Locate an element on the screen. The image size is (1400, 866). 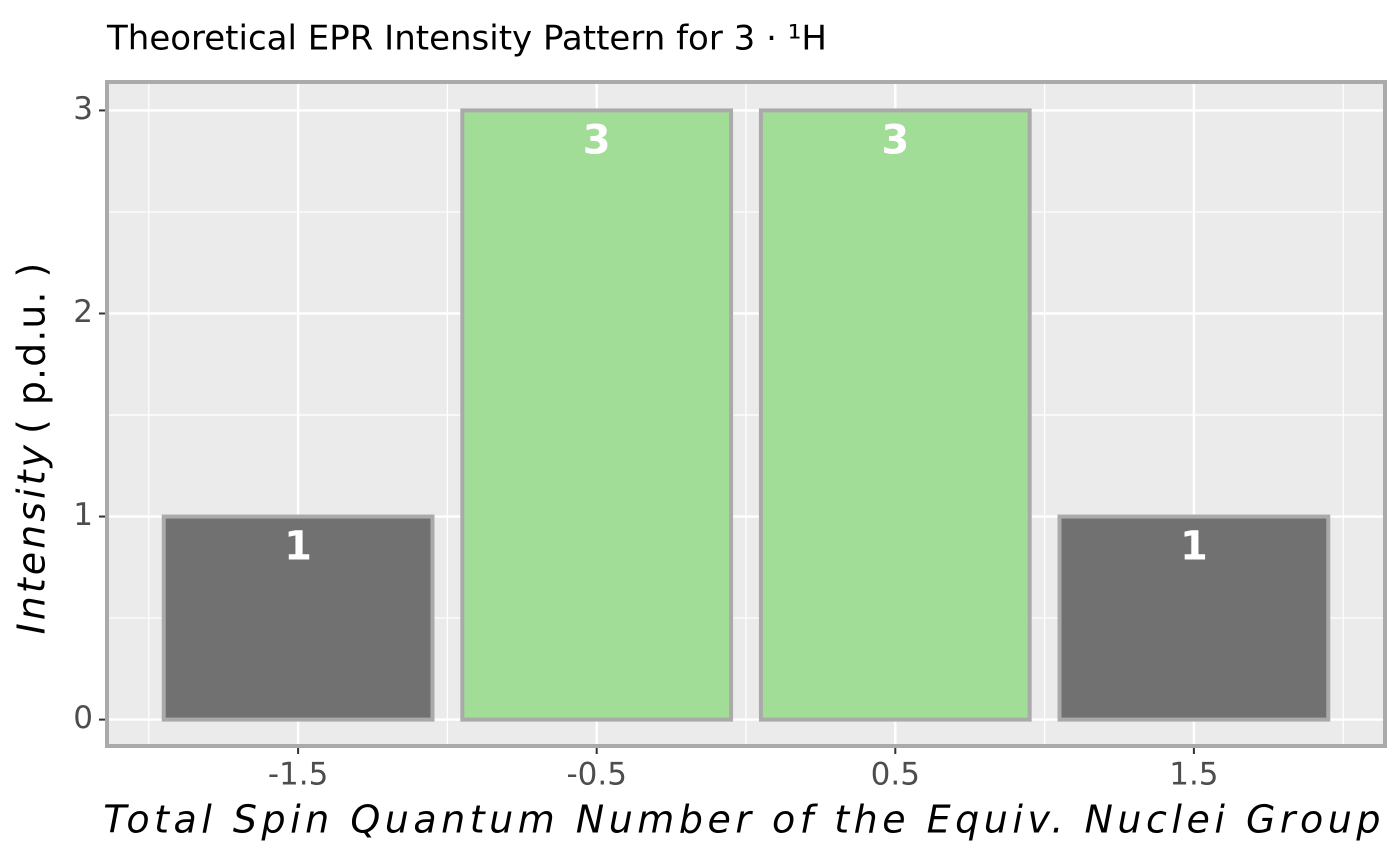
y-tick-label: 2 is located at coordinates (83, 312).